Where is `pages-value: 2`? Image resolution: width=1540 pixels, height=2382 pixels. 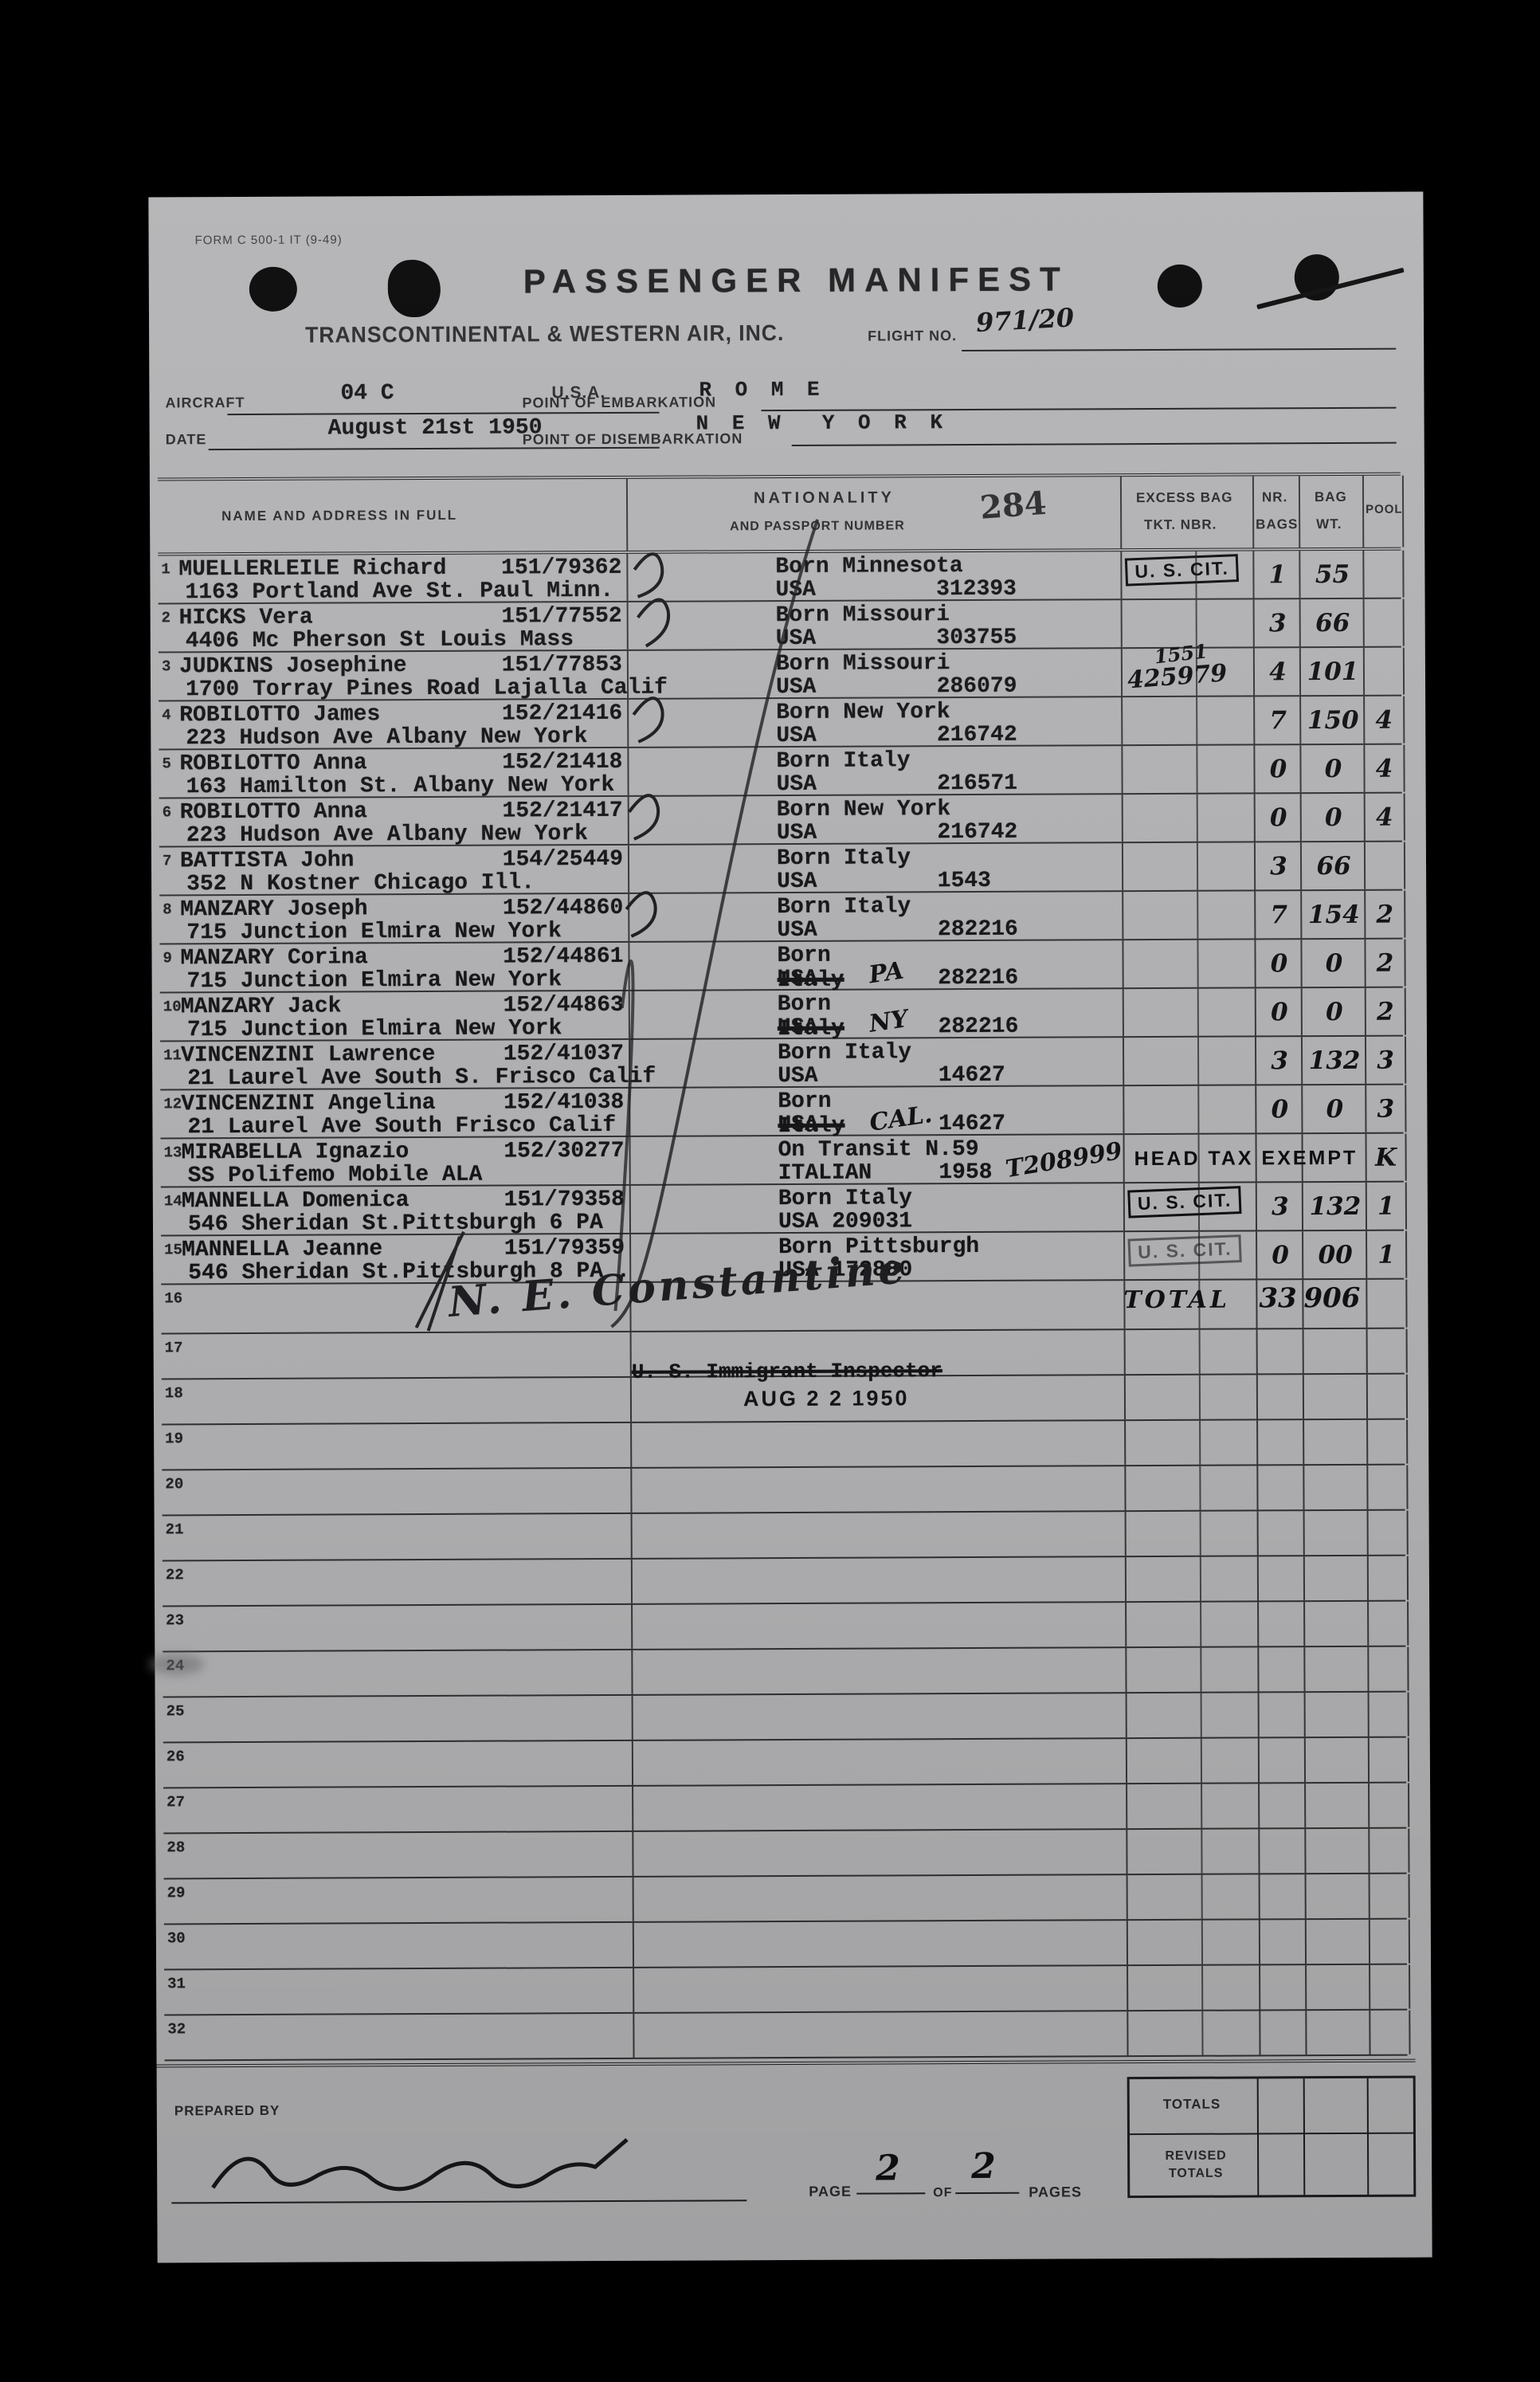 pages-value: 2 is located at coordinates (983, 2166).